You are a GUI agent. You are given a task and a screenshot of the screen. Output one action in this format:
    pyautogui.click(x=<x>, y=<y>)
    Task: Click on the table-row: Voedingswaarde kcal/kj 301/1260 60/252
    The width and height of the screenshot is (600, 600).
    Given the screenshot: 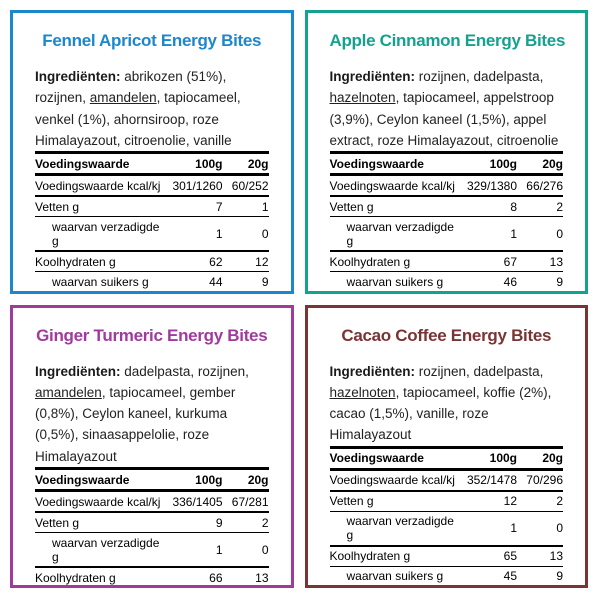 What is the action you would take?
    pyautogui.click(x=152, y=186)
    